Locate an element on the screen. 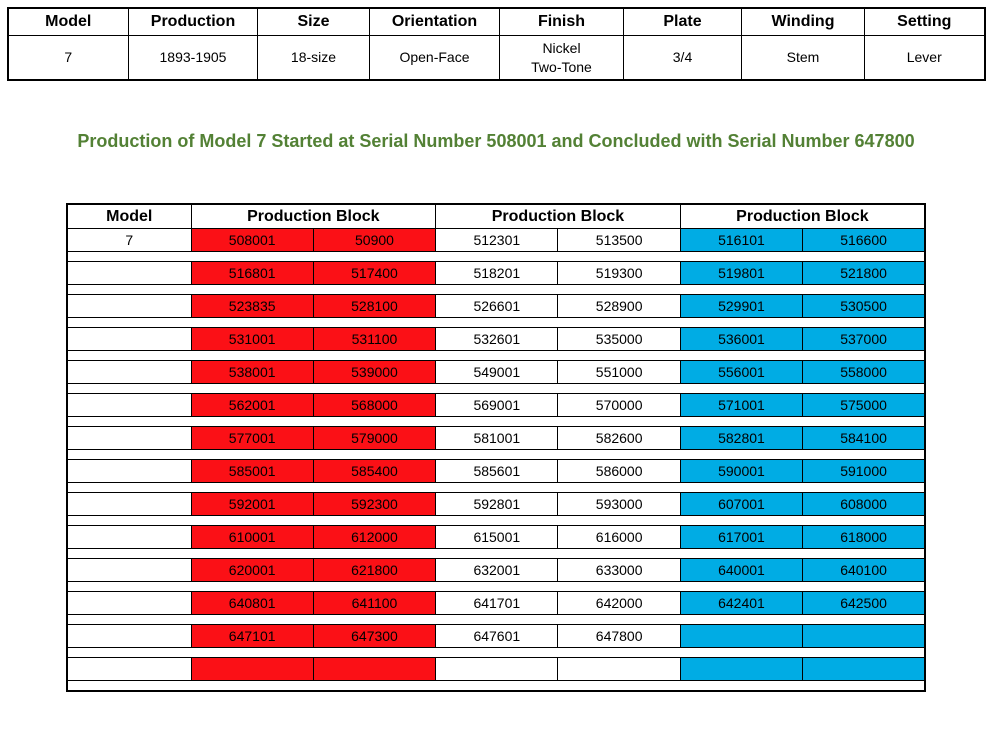  serial-row: 620001 621800 632001 633000 640001 640100 is located at coordinates (496, 570).